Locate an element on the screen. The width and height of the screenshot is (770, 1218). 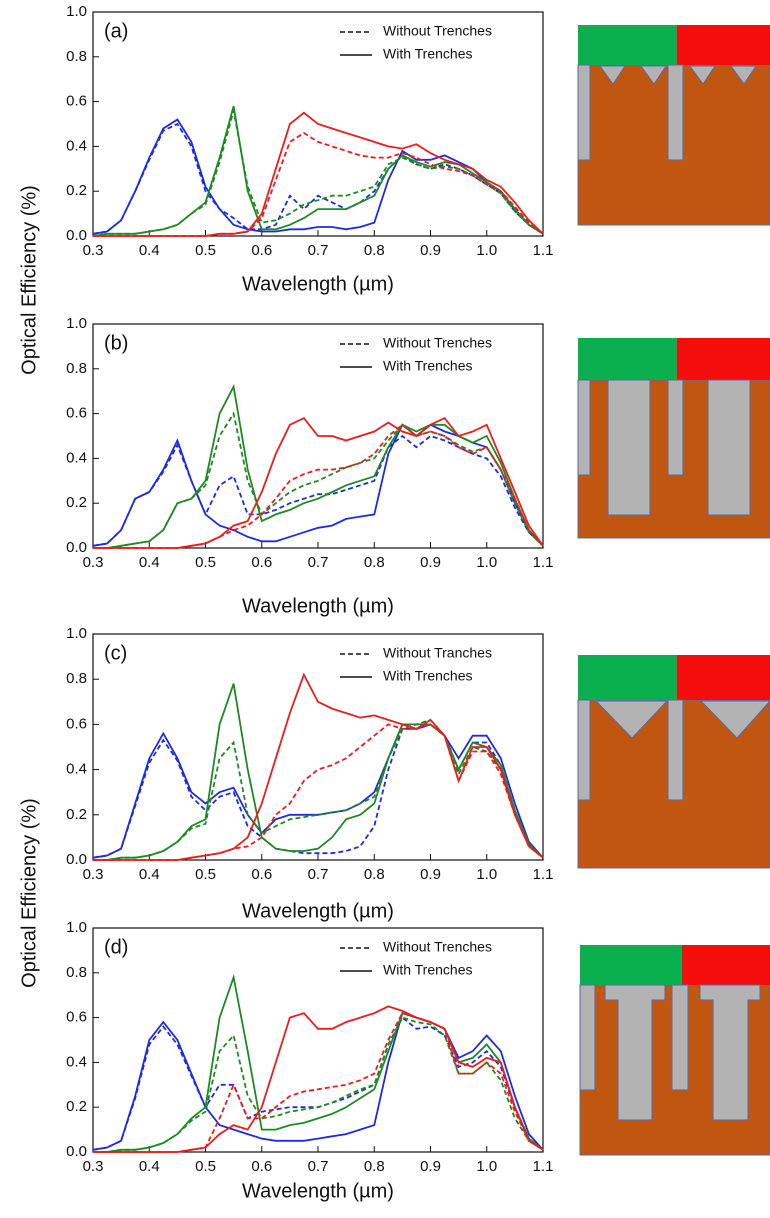
structure-diagram-b is located at coordinates (673, 438).